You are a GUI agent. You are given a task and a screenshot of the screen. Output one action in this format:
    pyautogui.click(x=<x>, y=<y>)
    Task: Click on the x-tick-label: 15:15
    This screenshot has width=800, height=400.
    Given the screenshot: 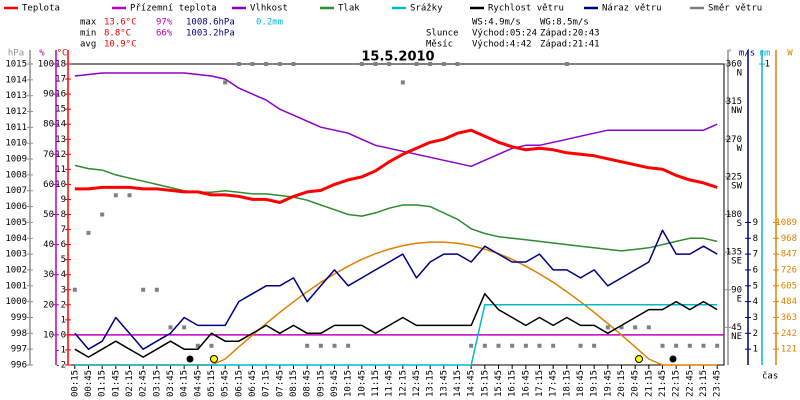 What is the action you would take?
    pyautogui.click(x=485, y=383)
    